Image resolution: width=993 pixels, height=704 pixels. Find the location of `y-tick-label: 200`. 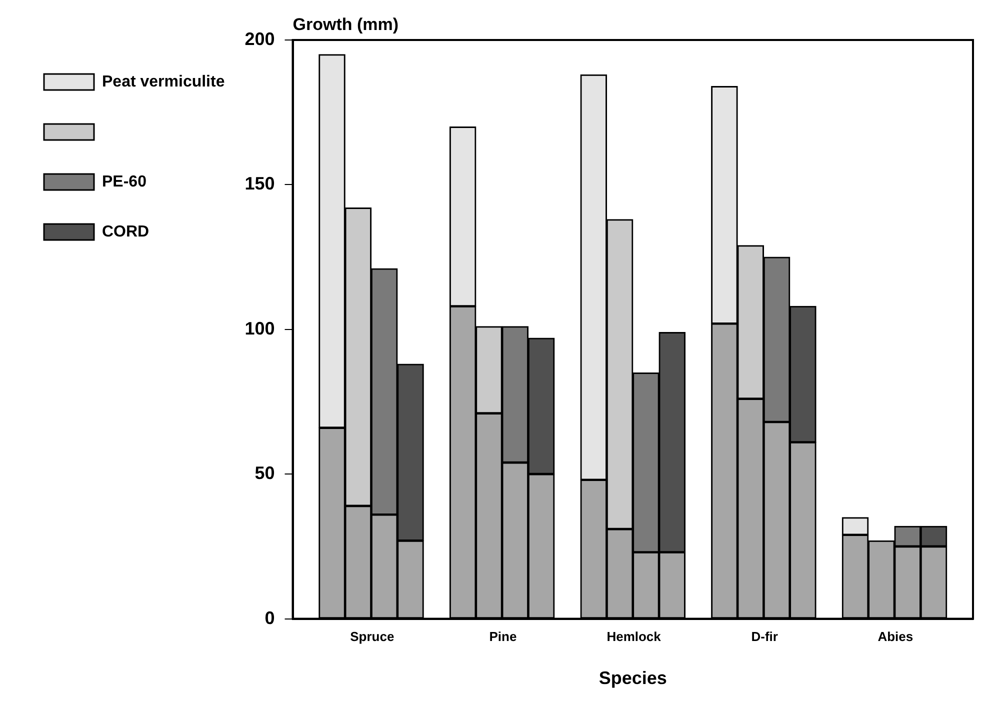

y-tick-label: 200 is located at coordinates (259, 38).